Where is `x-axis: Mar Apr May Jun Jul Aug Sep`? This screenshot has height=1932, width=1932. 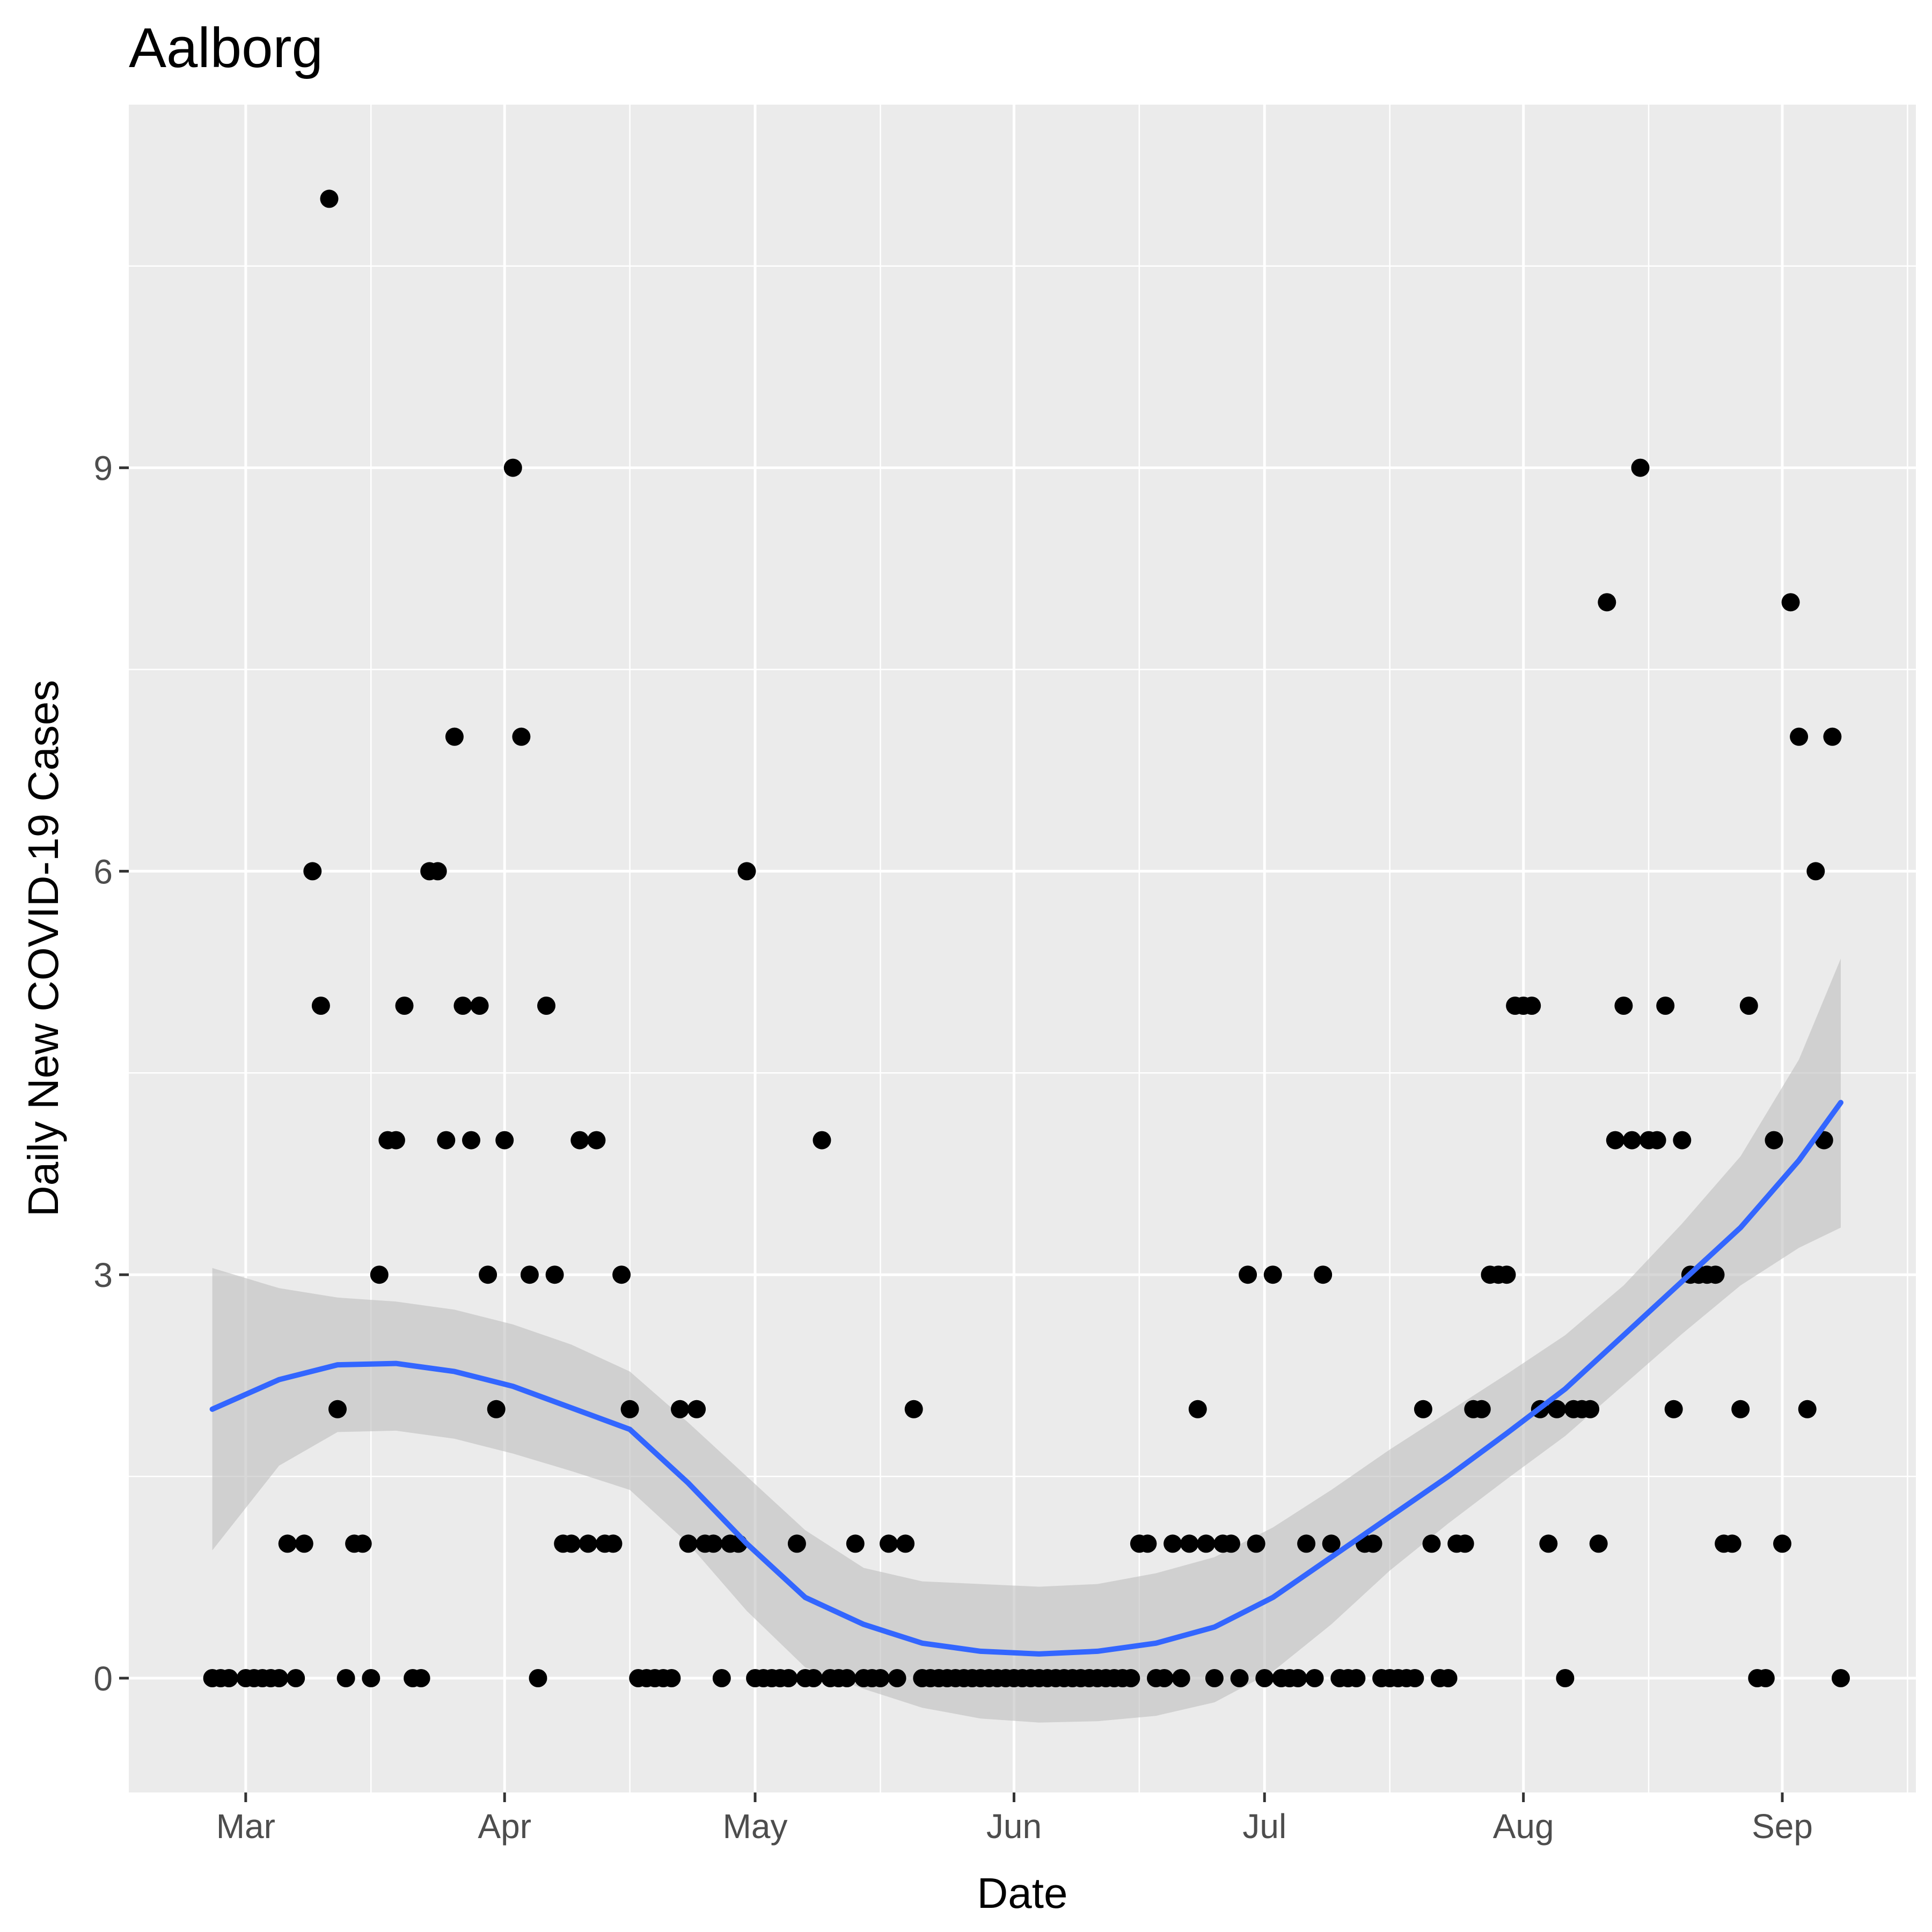
x-axis: Mar Apr May Jun Jul Aug Sep is located at coordinates (1014, 1819).